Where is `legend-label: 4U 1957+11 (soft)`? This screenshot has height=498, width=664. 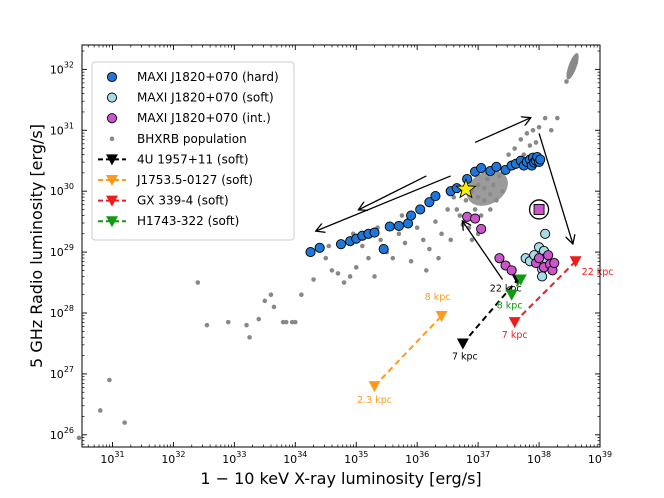
legend-label: 4U 1957+11 (soft) is located at coordinates (193, 159).